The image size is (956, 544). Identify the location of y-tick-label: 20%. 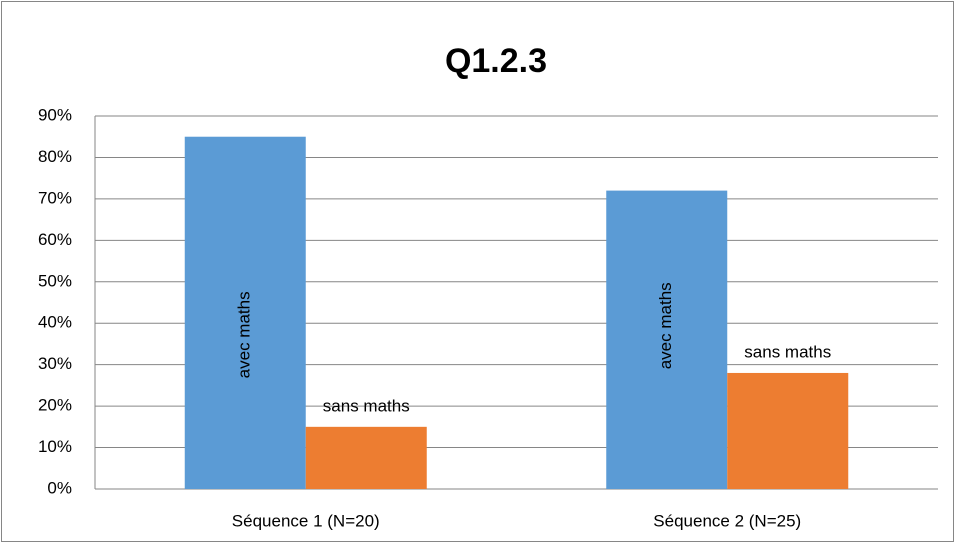
(55, 405).